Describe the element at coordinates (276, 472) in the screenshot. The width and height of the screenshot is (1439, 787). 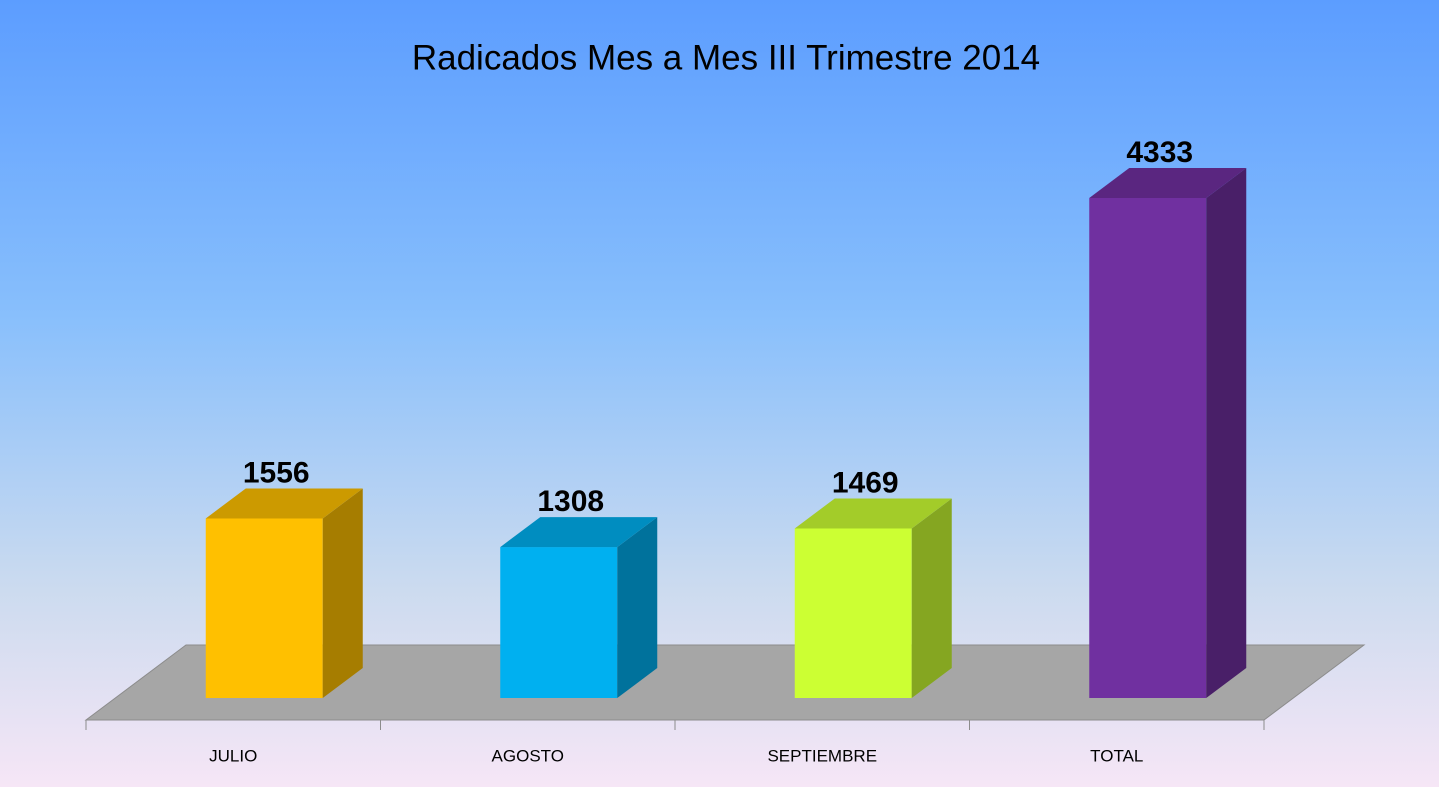
I see `value-label: 1556` at that location.